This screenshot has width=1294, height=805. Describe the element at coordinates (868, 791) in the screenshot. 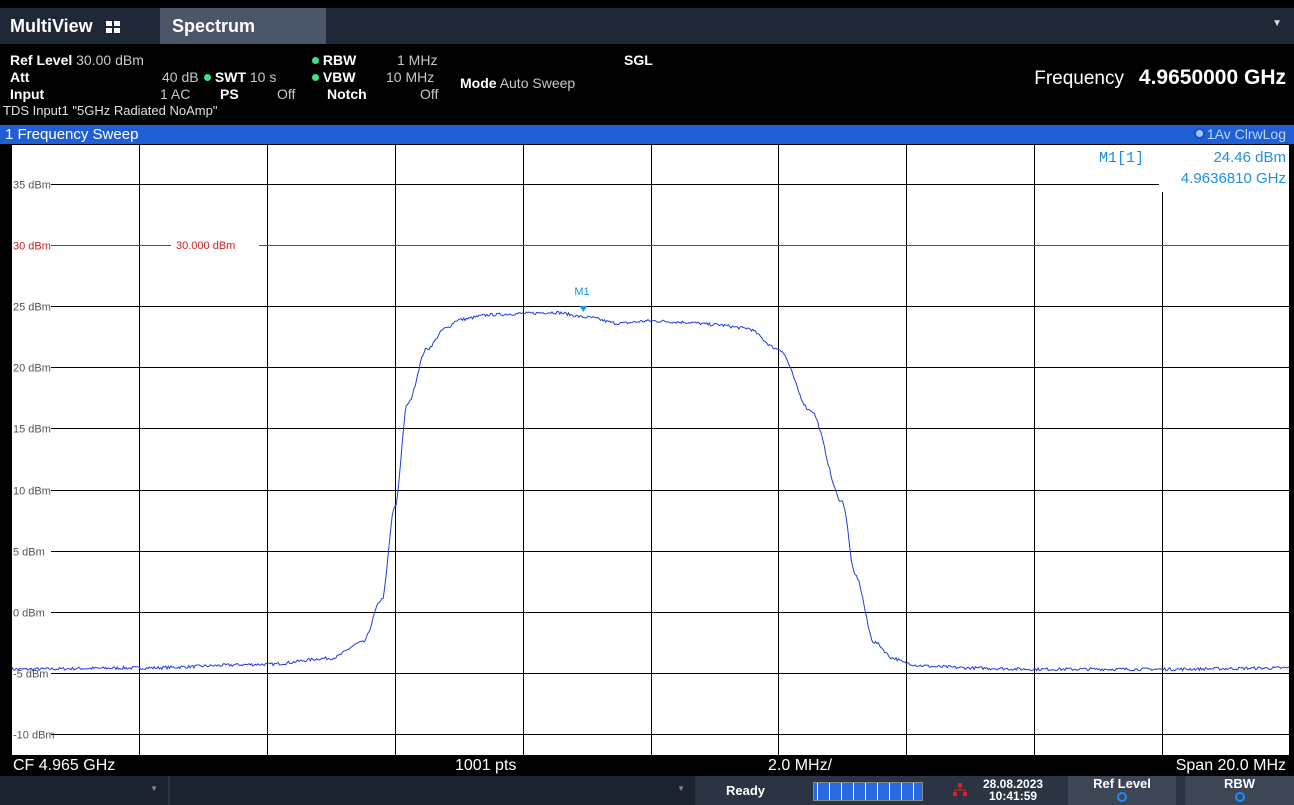

I see `progress-bar` at that location.